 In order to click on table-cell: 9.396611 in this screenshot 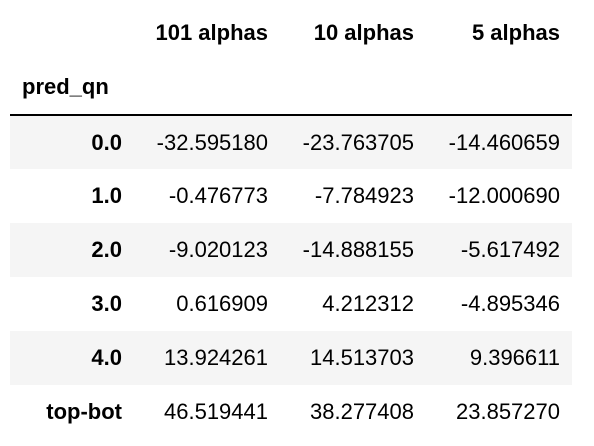, I will do `click(514, 357)`.